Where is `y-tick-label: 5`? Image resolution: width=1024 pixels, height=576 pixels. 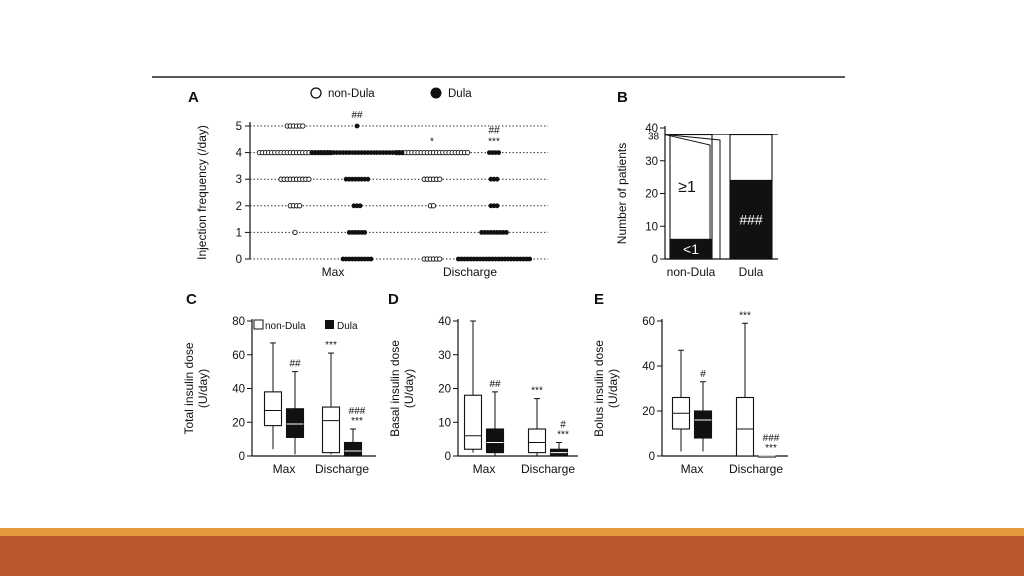
y-tick-label: 5 is located at coordinates (239, 127).